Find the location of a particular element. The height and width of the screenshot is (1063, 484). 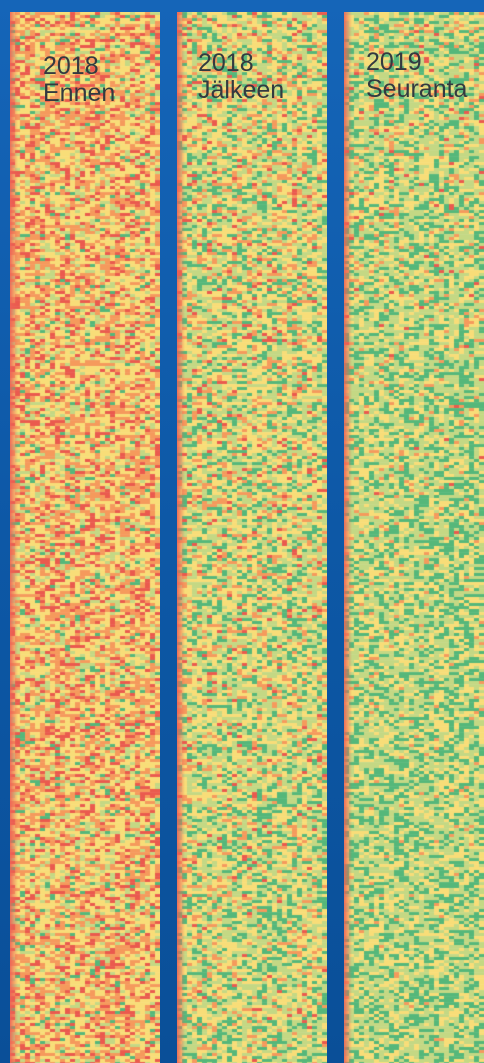

panel-label-2018-ennen: 2018 Ennen is located at coordinates (79, 80).